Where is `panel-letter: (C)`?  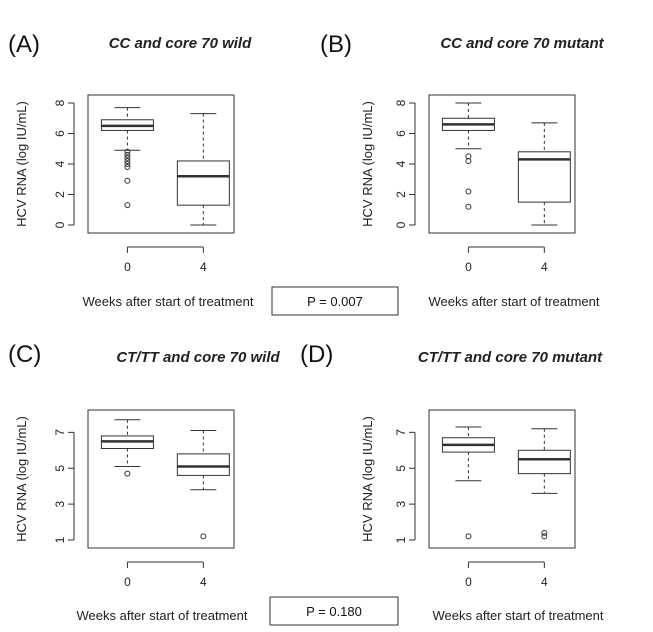 panel-letter: (C) is located at coordinates (24, 354).